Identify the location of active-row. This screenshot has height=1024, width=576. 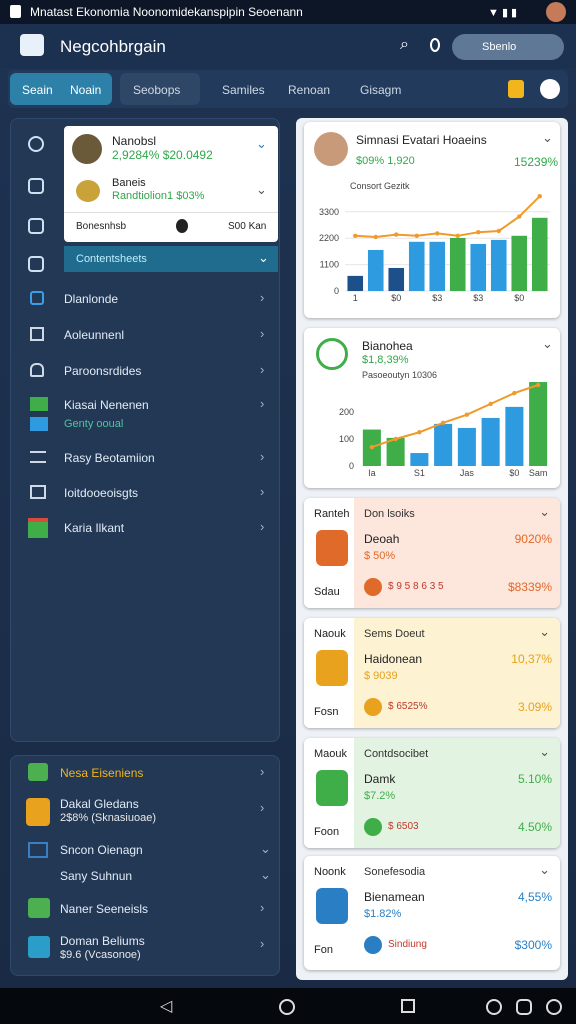
(171, 259).